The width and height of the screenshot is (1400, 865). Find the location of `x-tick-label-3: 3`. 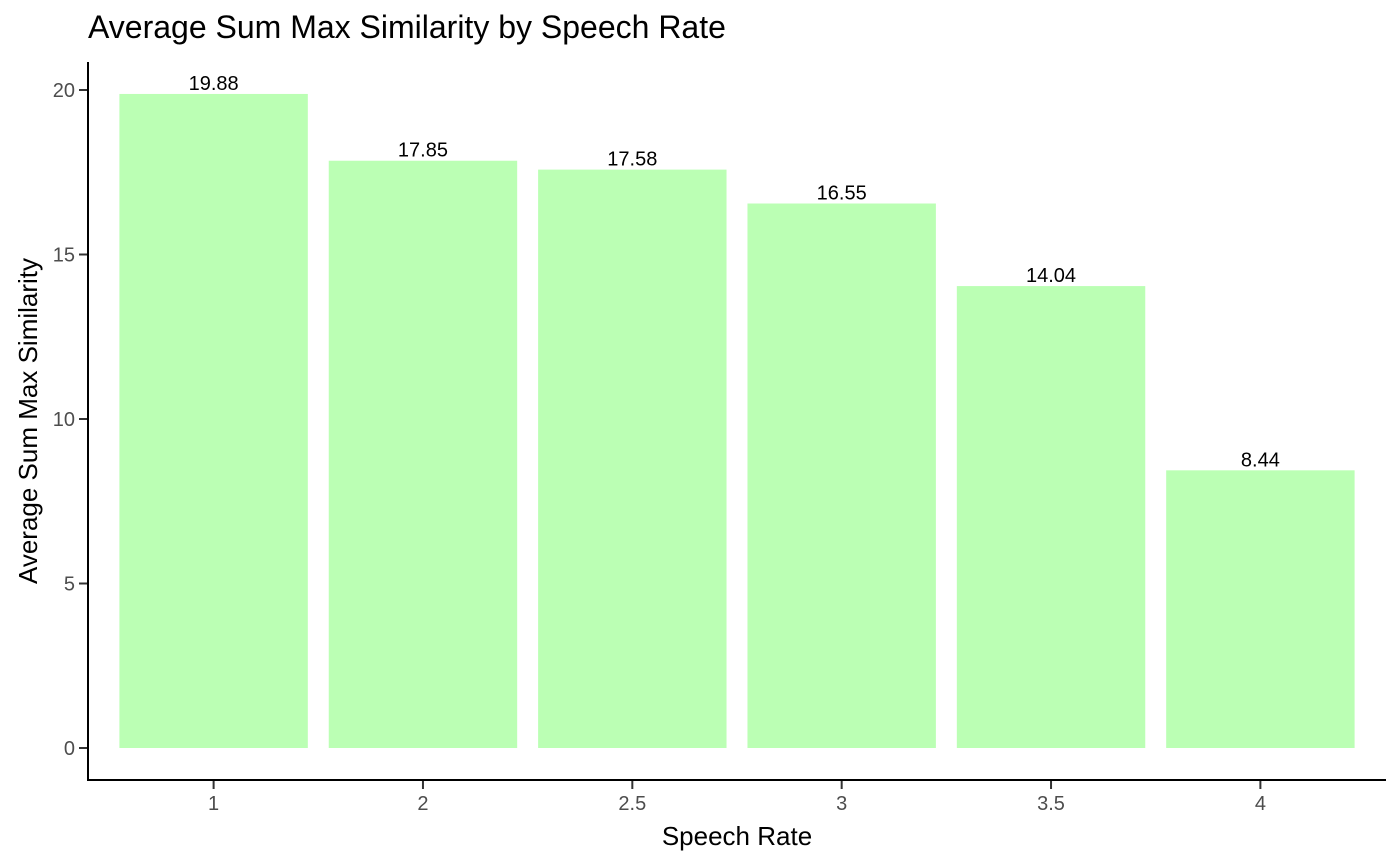

x-tick-label-3: 3 is located at coordinates (841, 804).